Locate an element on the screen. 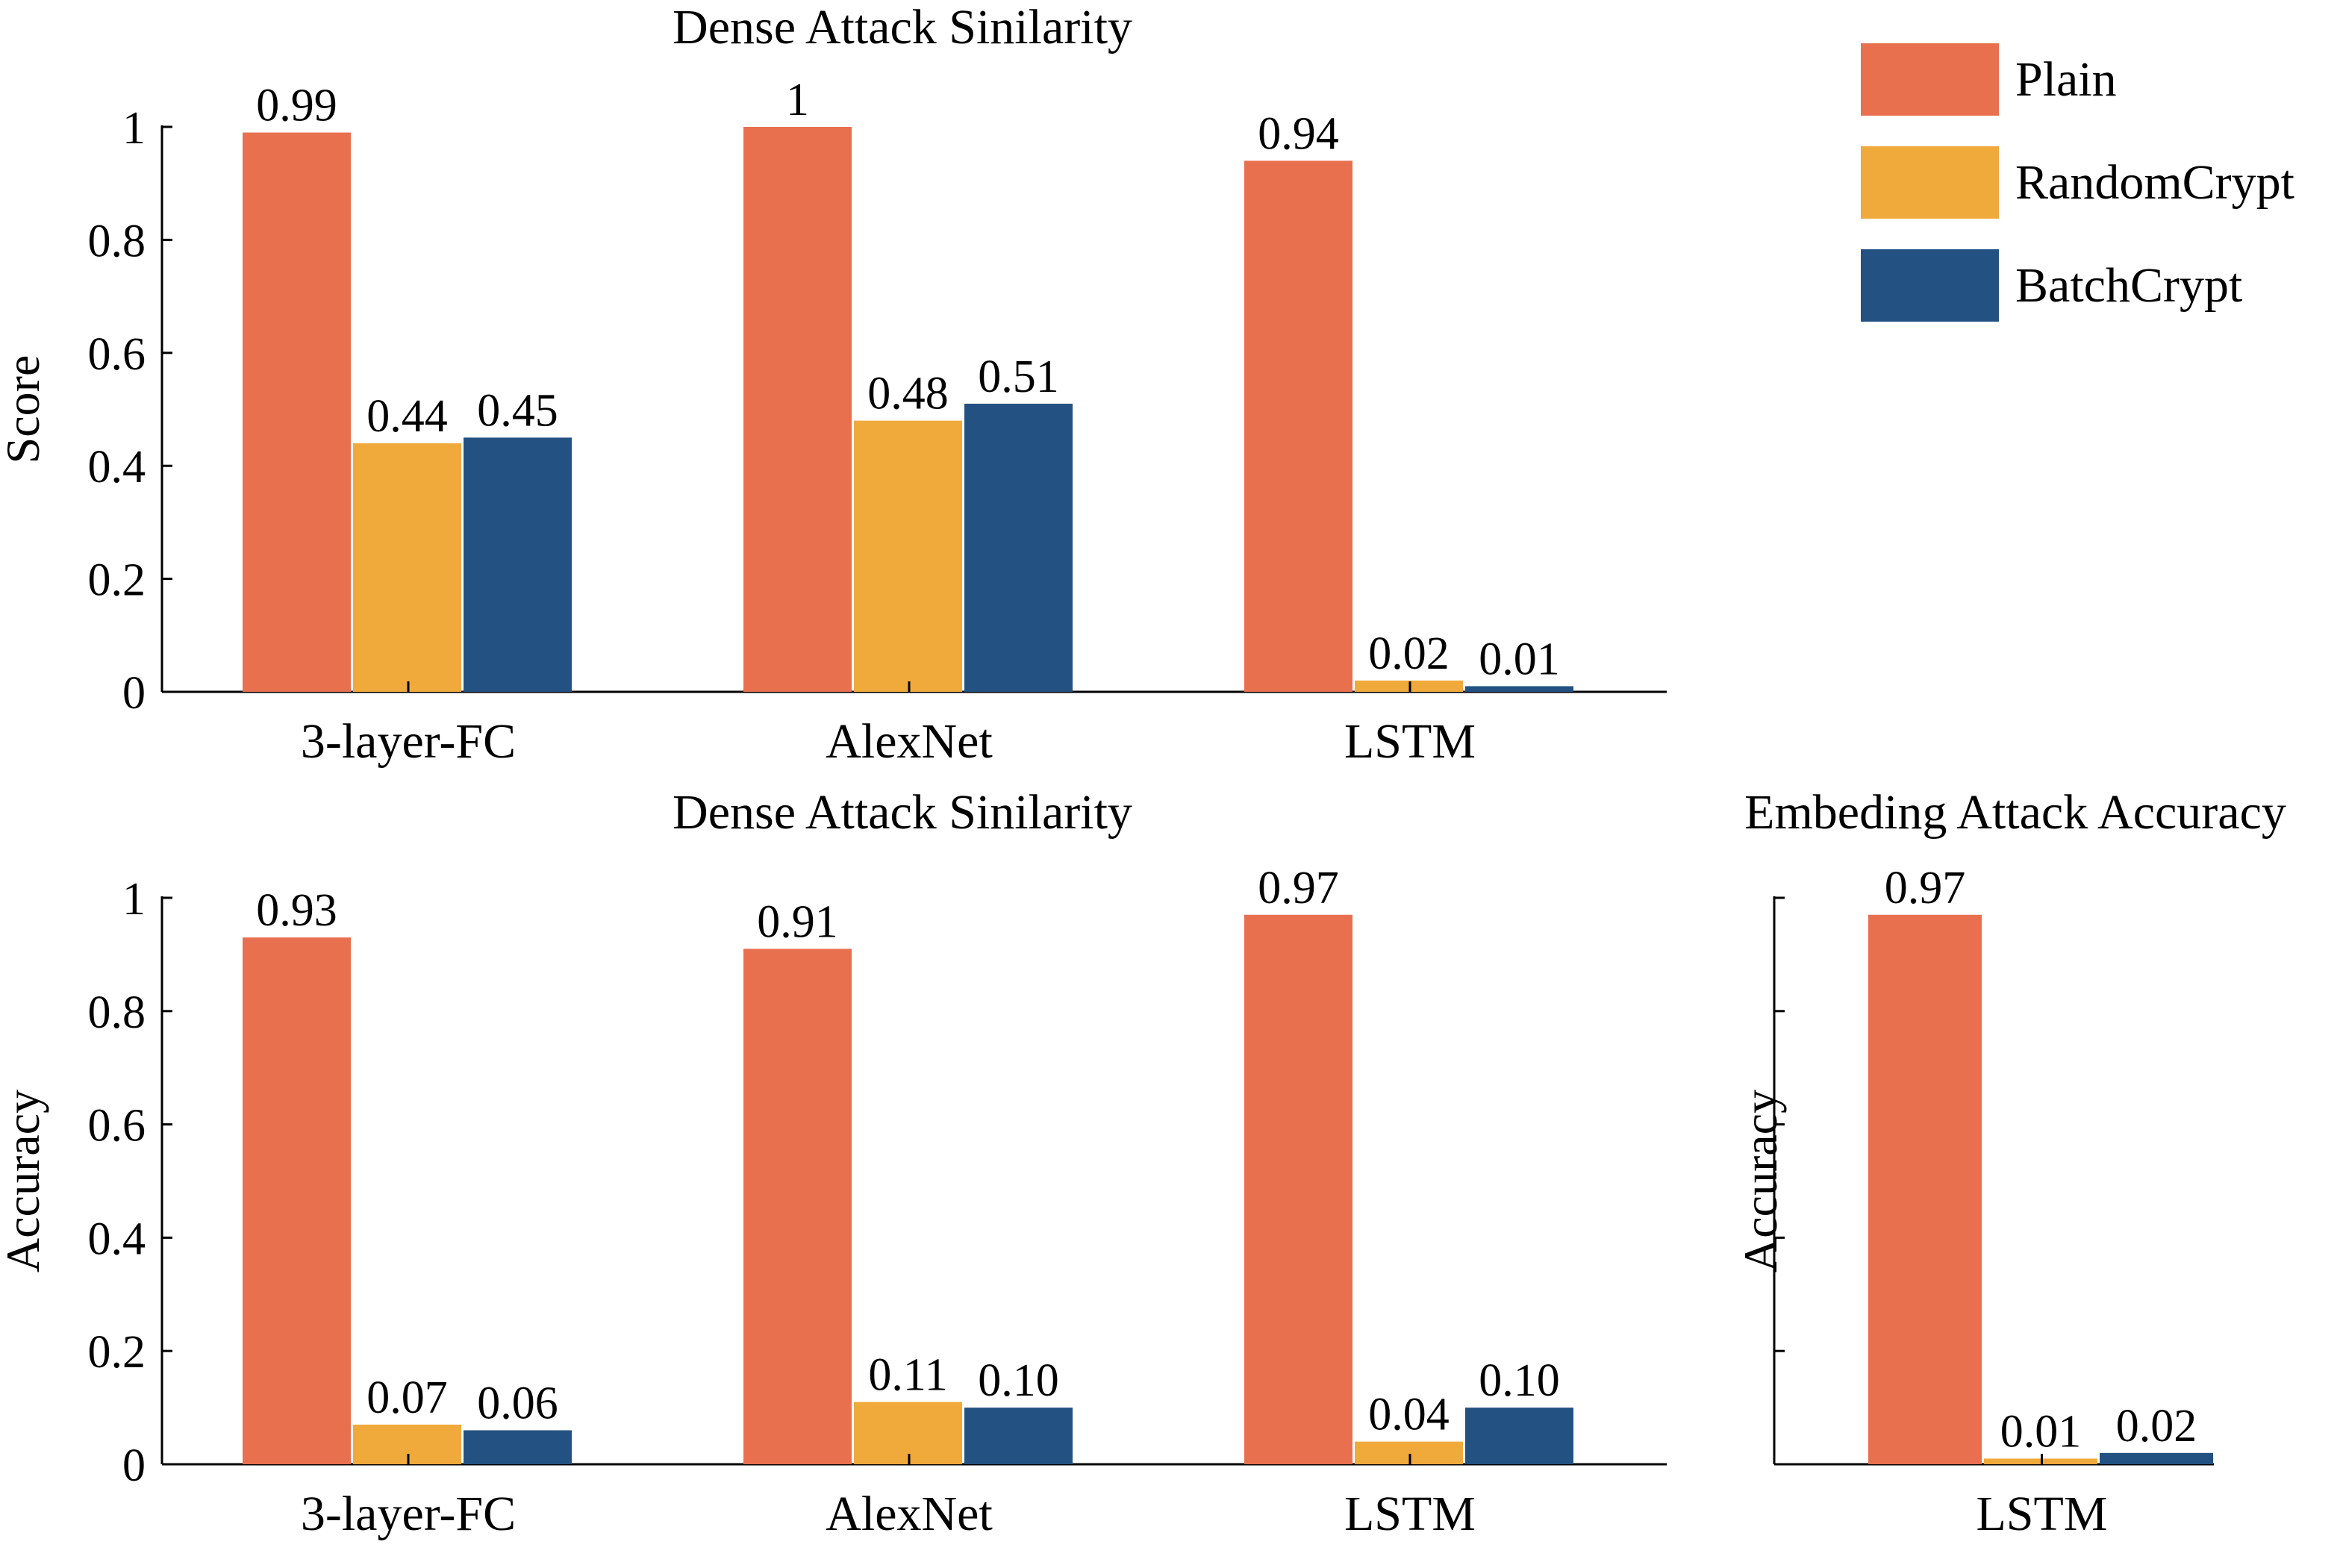  data-label: 0.04 is located at coordinates (1409, 1415).